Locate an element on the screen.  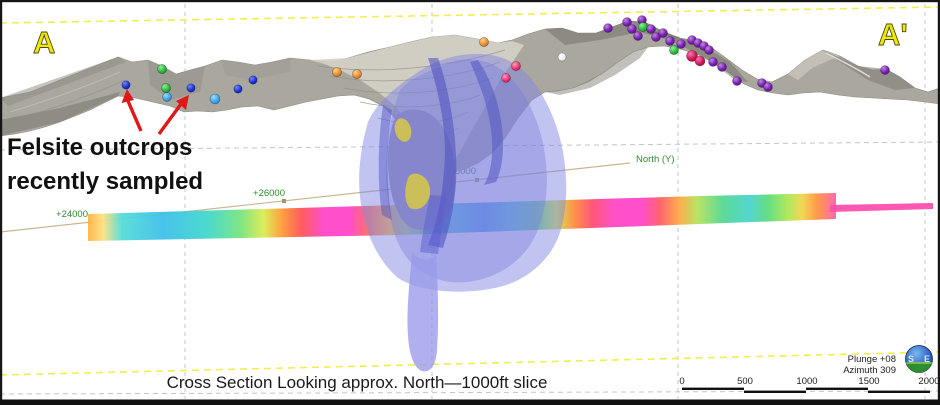
annotation-arrows is located at coordinates (155, 112).